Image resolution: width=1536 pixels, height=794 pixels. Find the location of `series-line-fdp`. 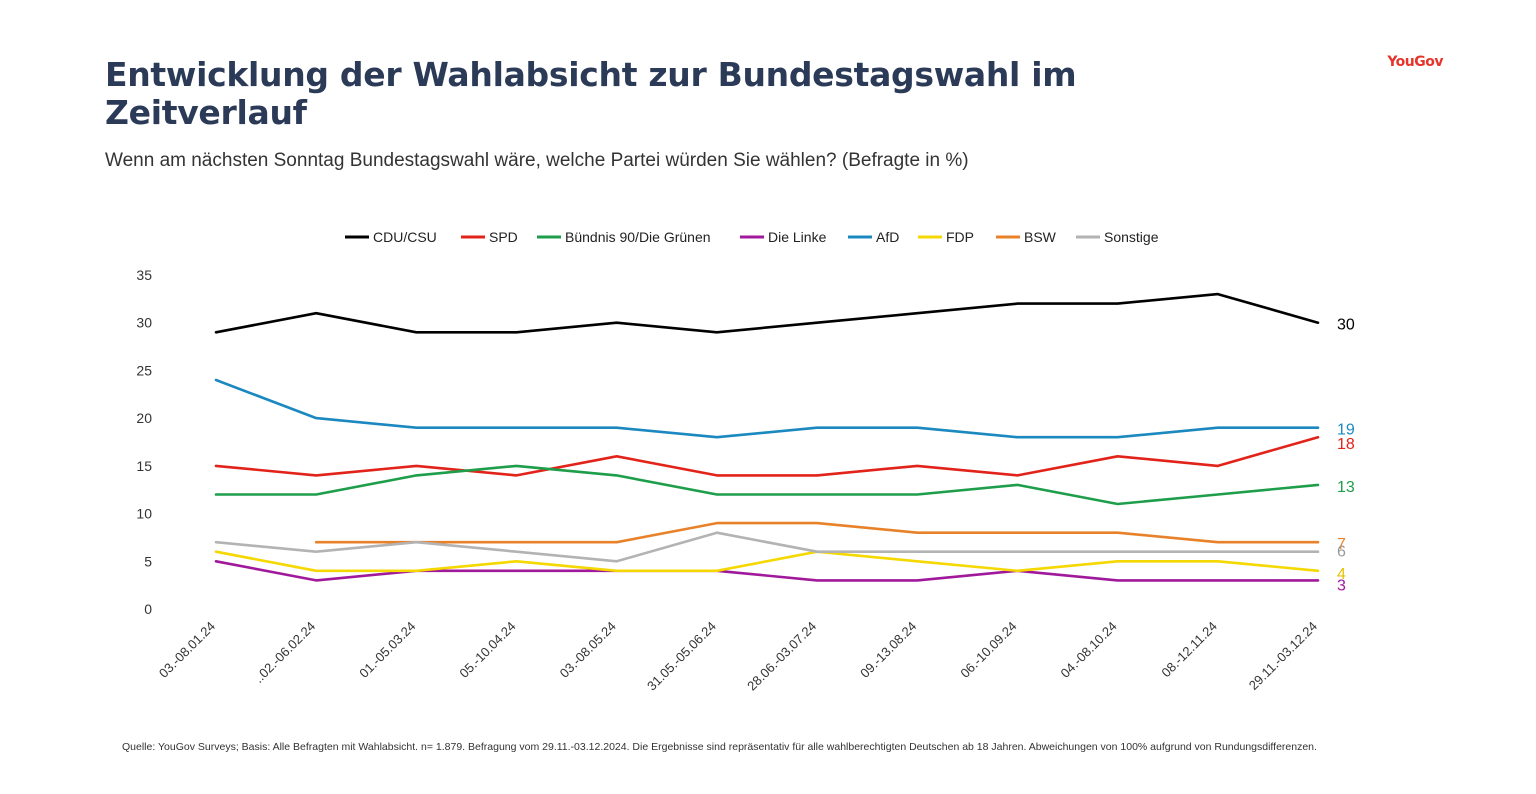

series-line-fdp is located at coordinates (767, 561).